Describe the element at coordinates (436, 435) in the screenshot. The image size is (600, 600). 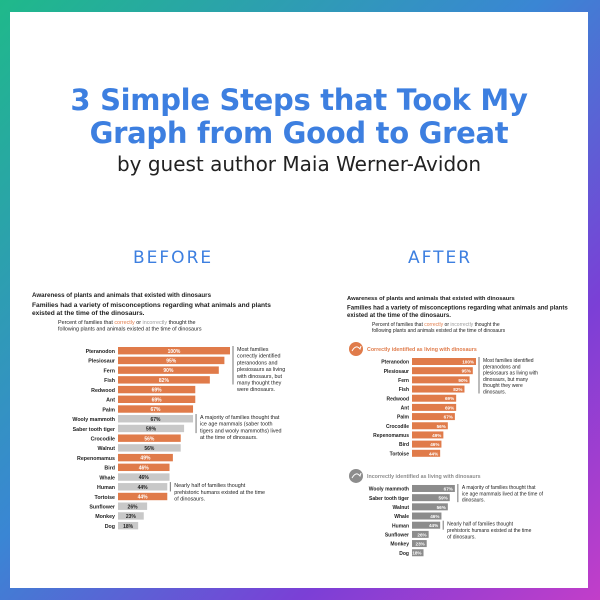
I see `after-value-label: 49%` at that location.